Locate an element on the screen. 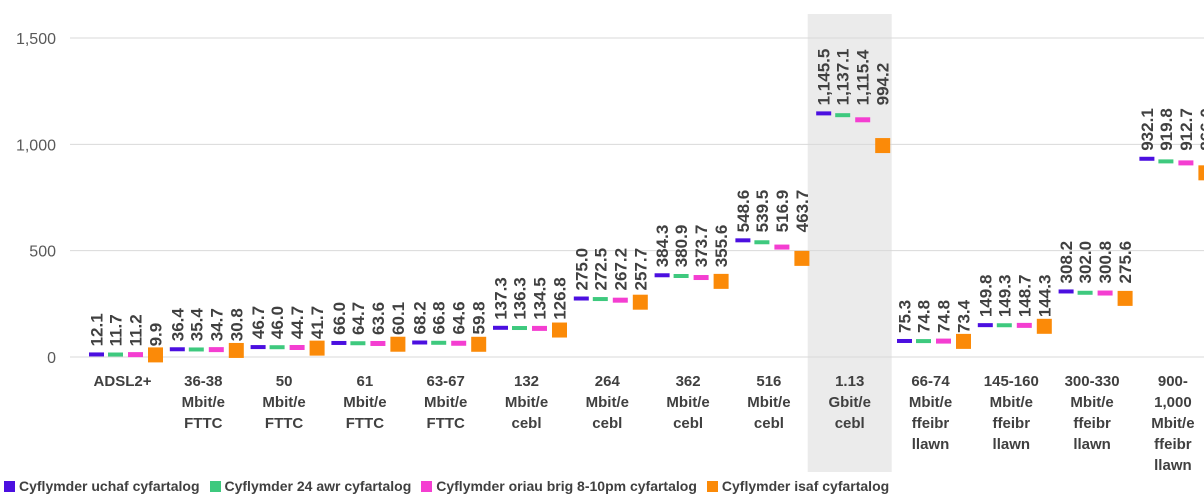  data-label: 267.2 is located at coordinates (620, 269).